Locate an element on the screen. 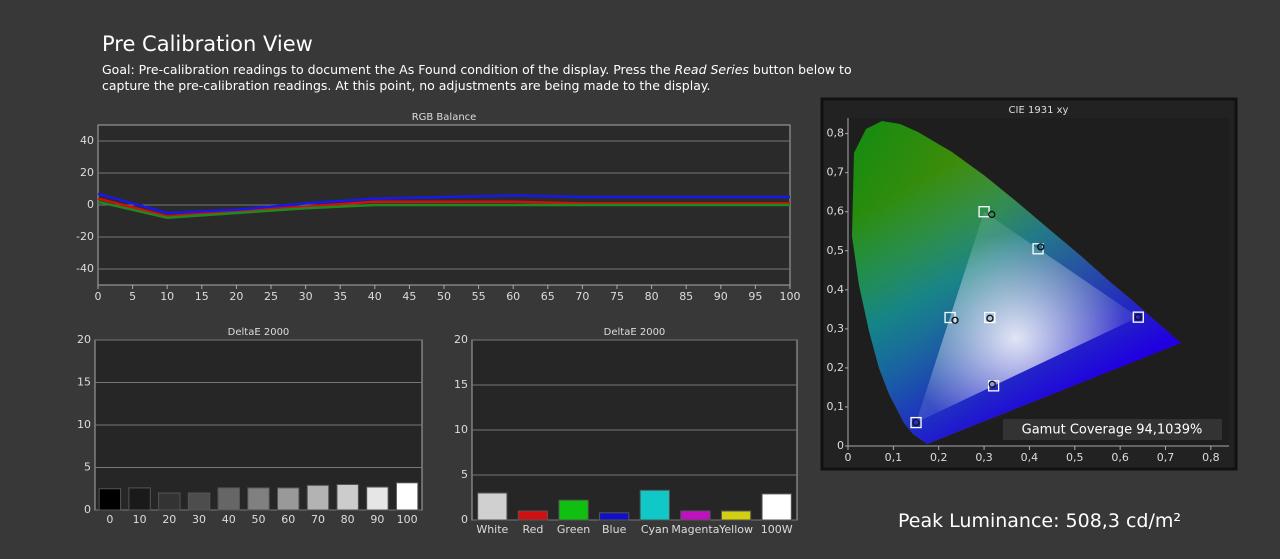 The image size is (1280, 559). y-tick-label: 0,5 is located at coordinates (836, 250).